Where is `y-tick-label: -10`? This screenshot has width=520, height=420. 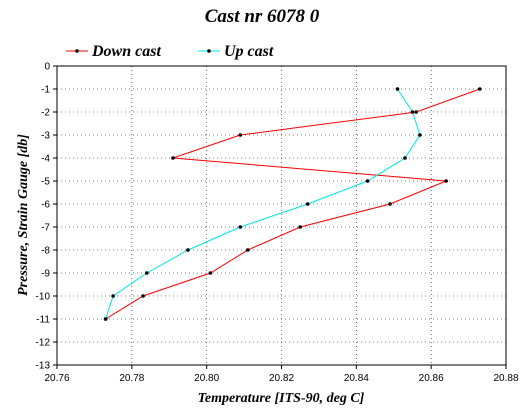
y-tick-label: -10 is located at coordinates (43, 297).